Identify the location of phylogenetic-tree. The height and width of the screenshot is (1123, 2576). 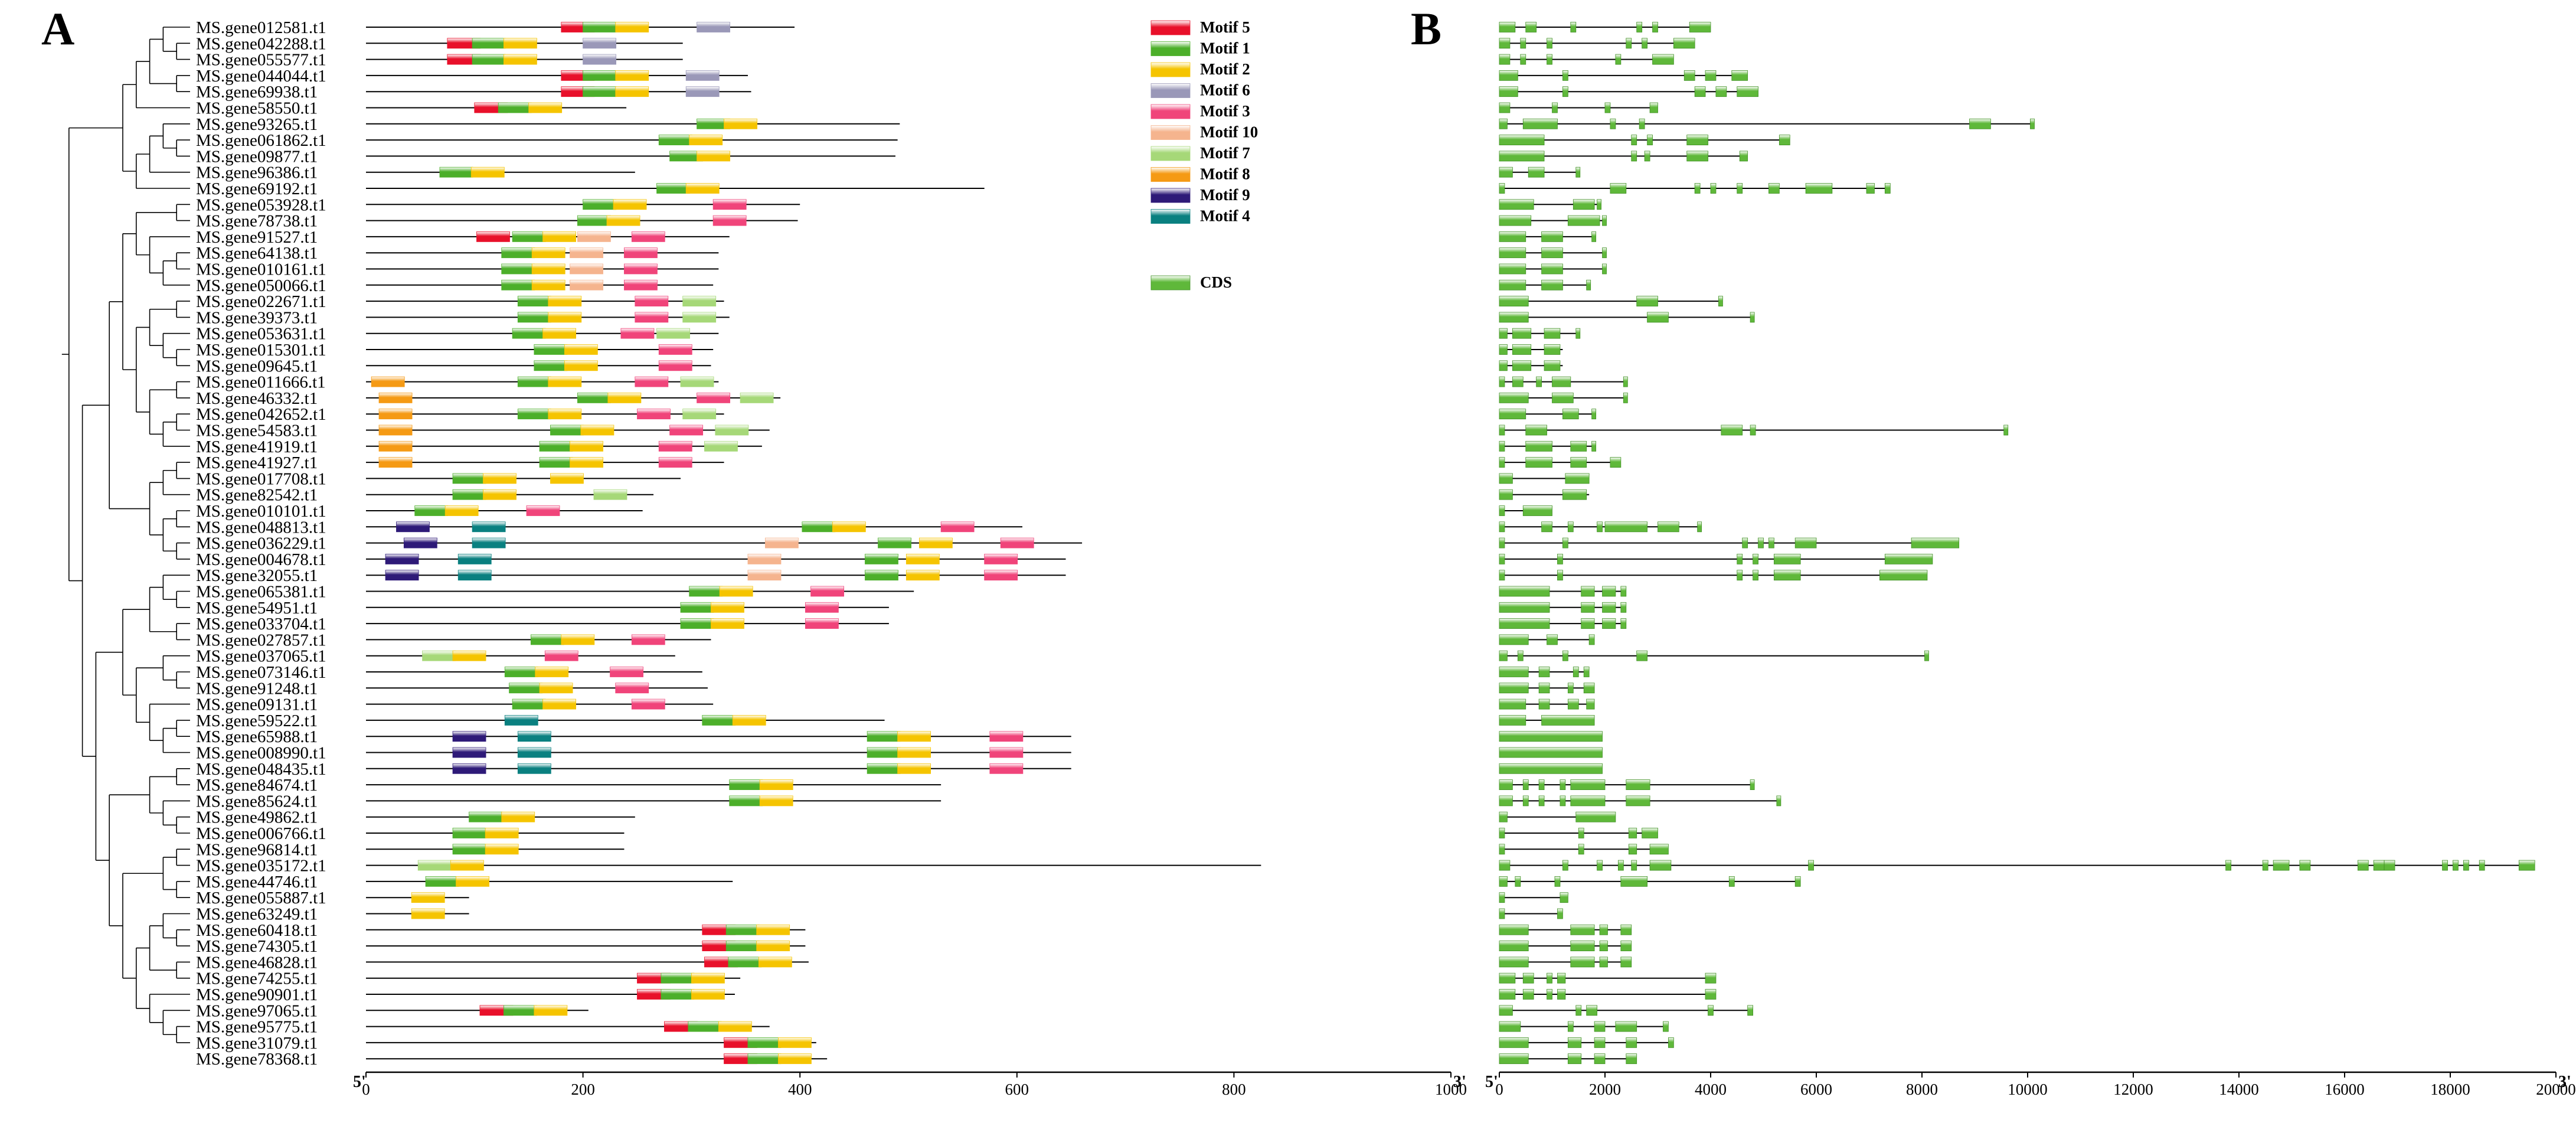
(125, 535).